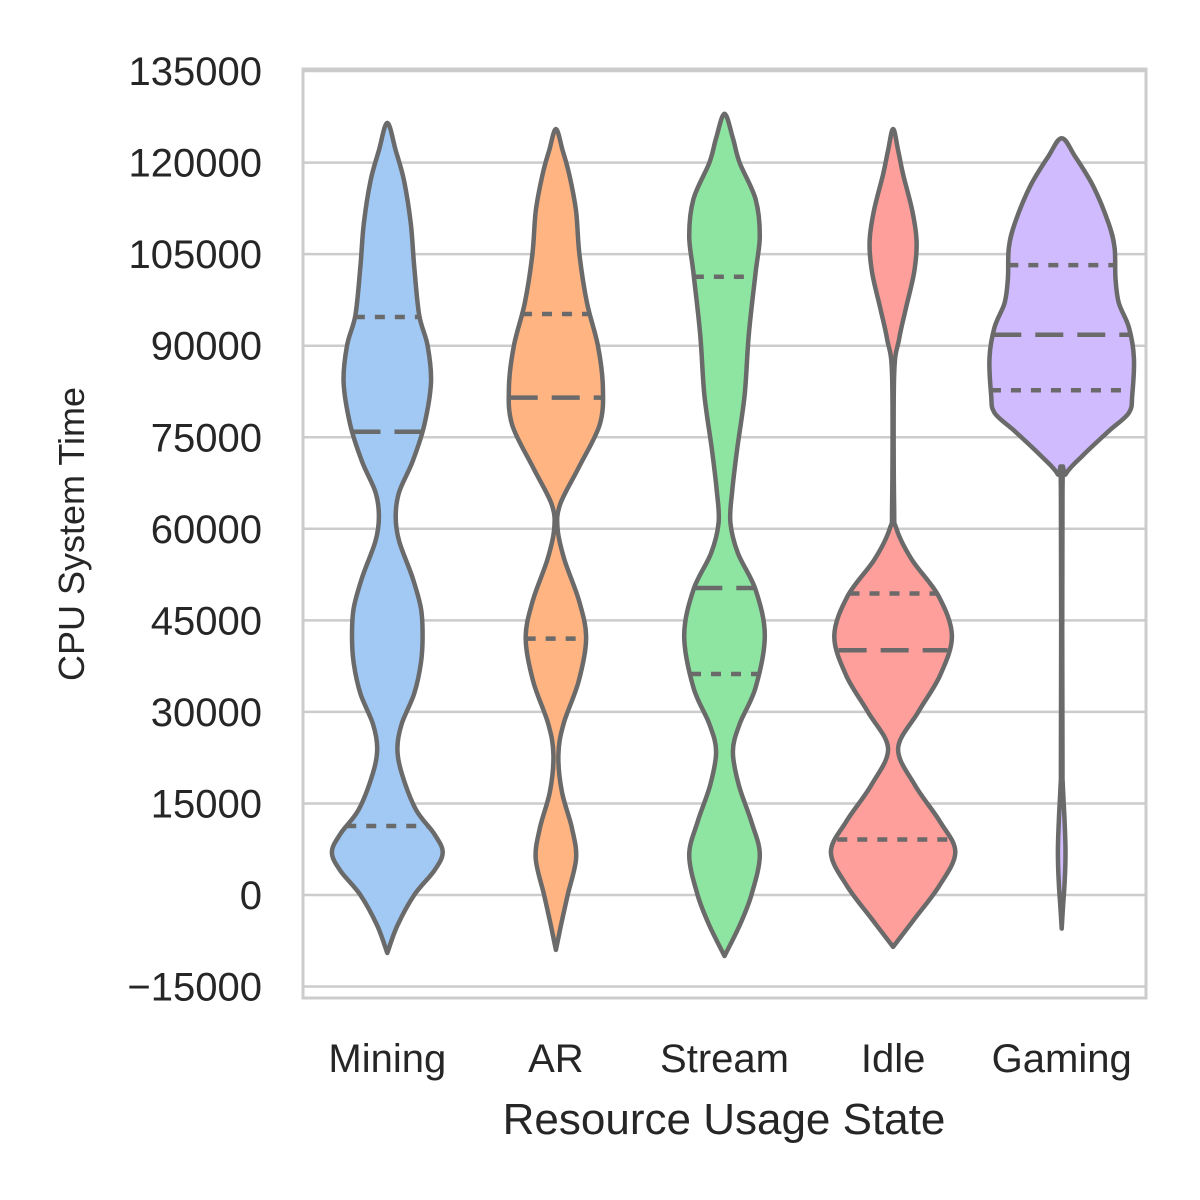 Image resolution: width=1200 pixels, height=1200 pixels. Describe the element at coordinates (195, 255) in the screenshot. I see `y-tick-label: 105000` at that location.